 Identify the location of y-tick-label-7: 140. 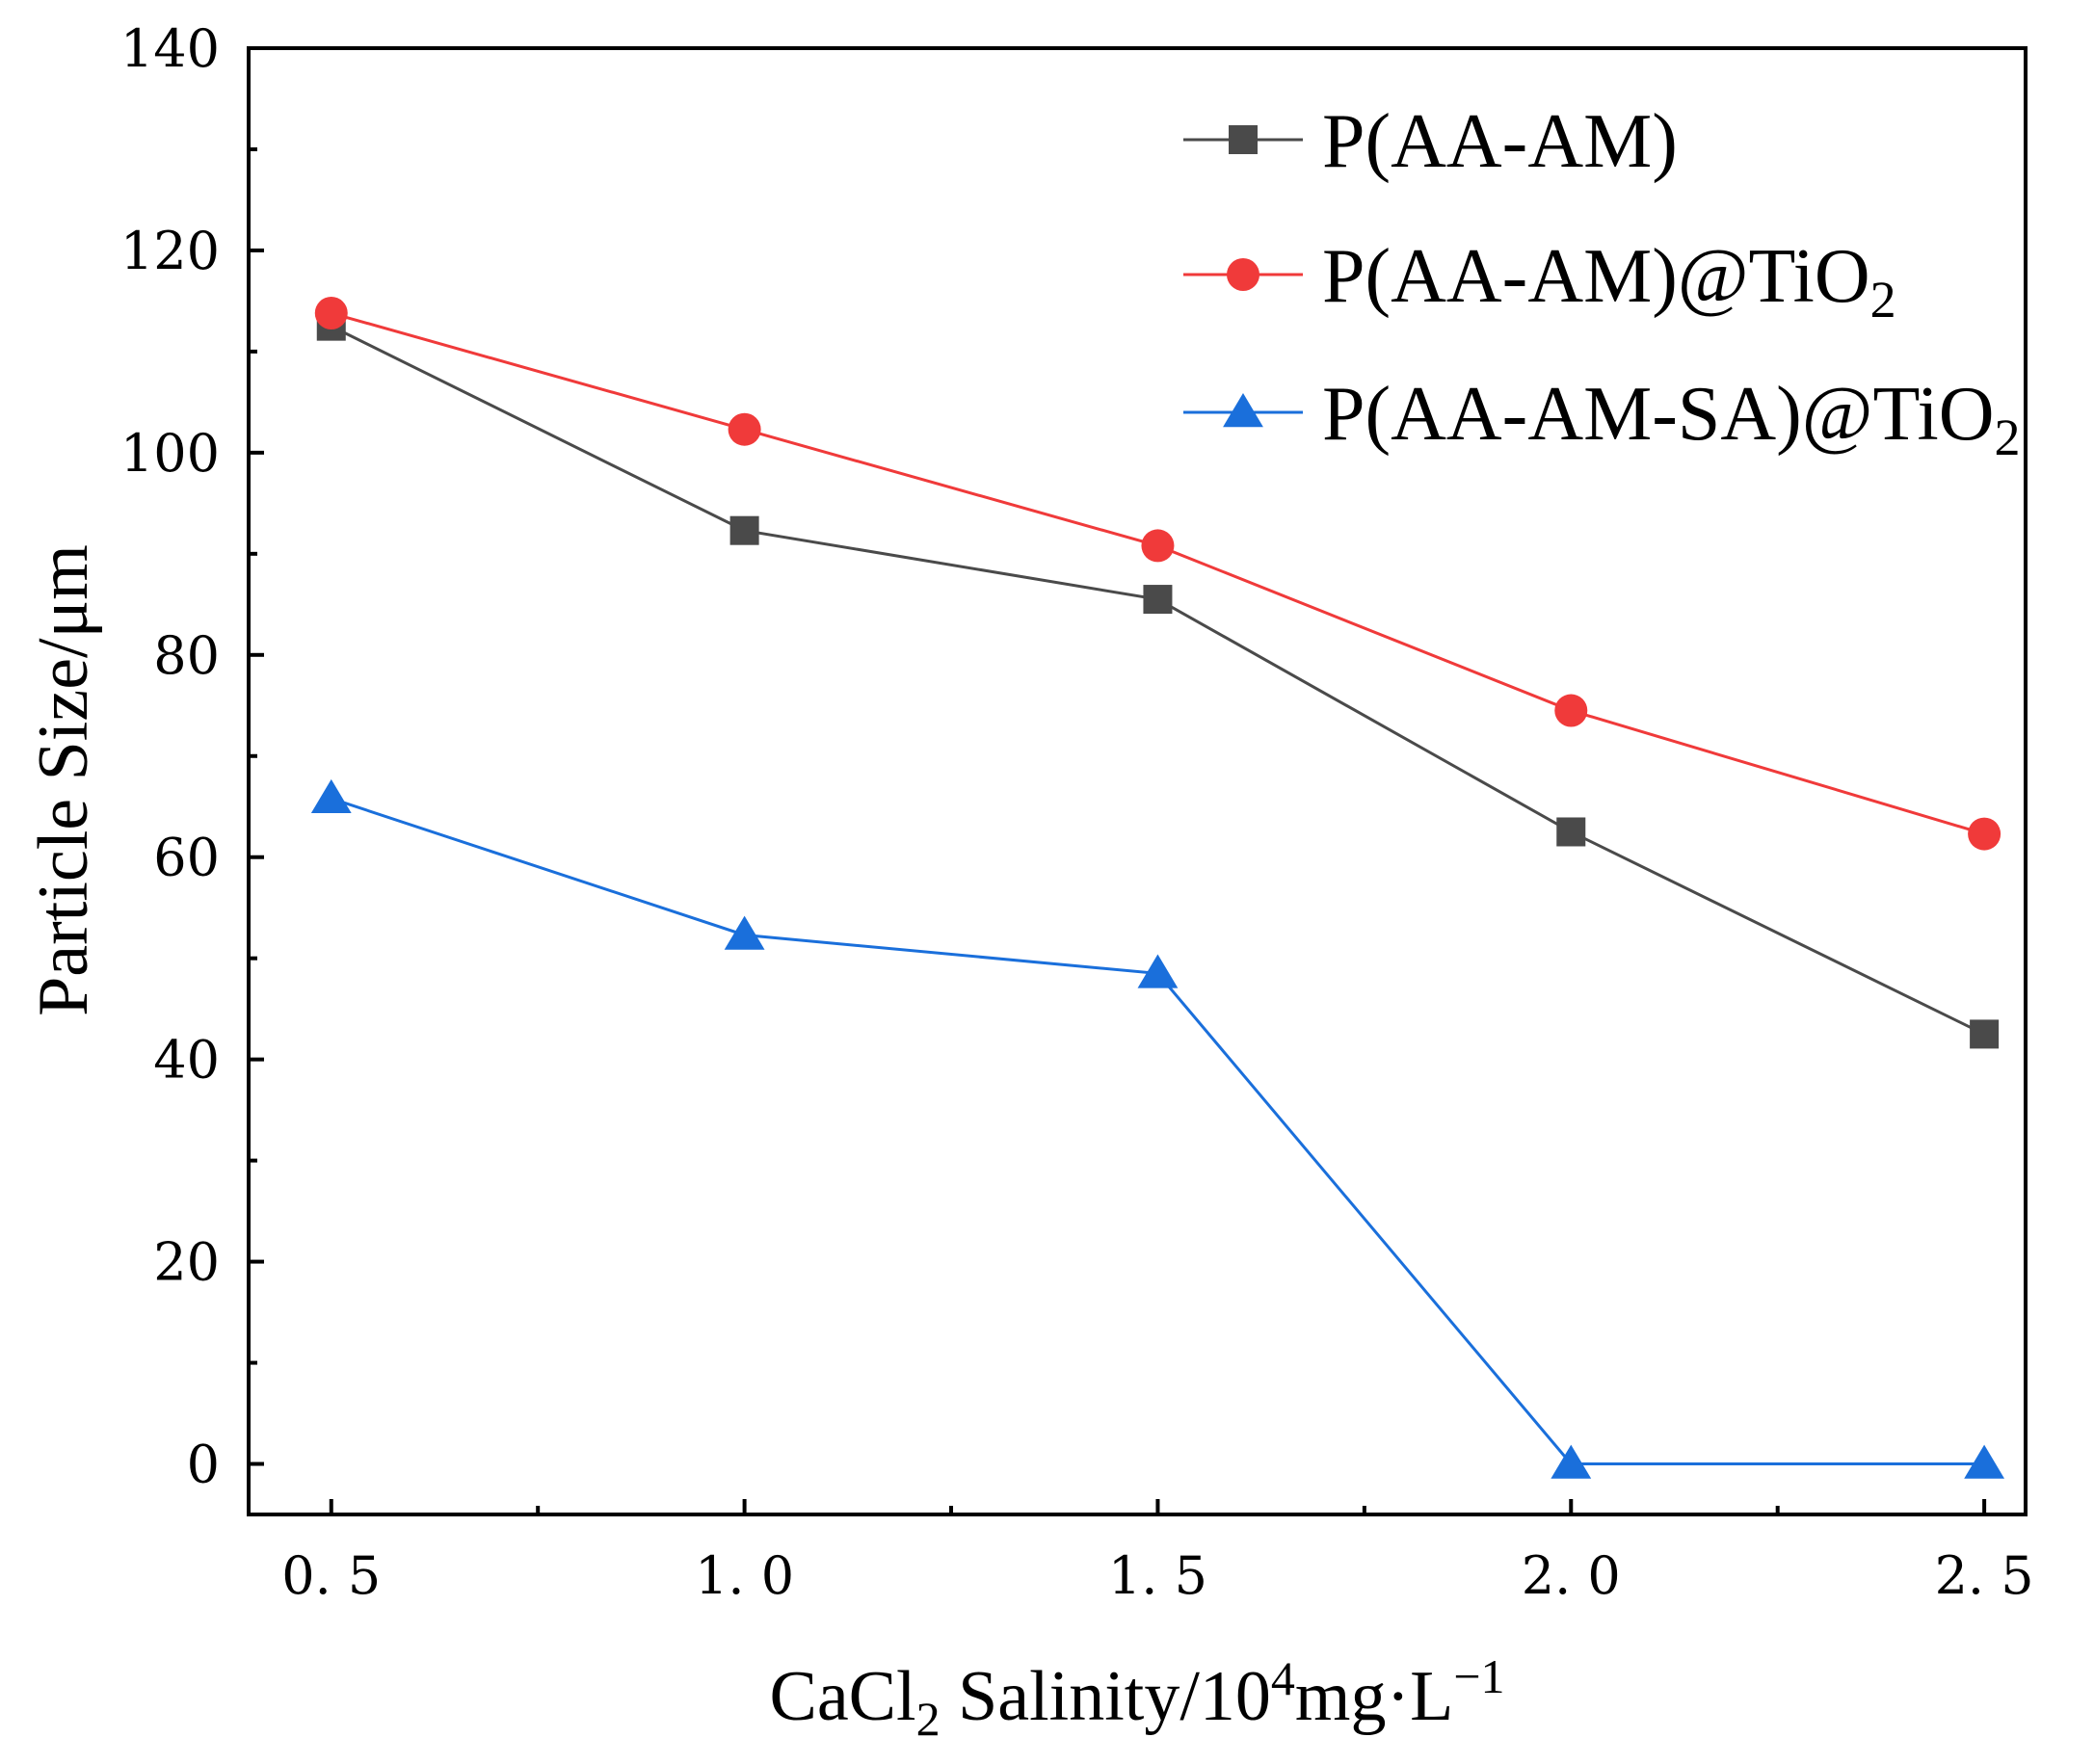
(170, 48).